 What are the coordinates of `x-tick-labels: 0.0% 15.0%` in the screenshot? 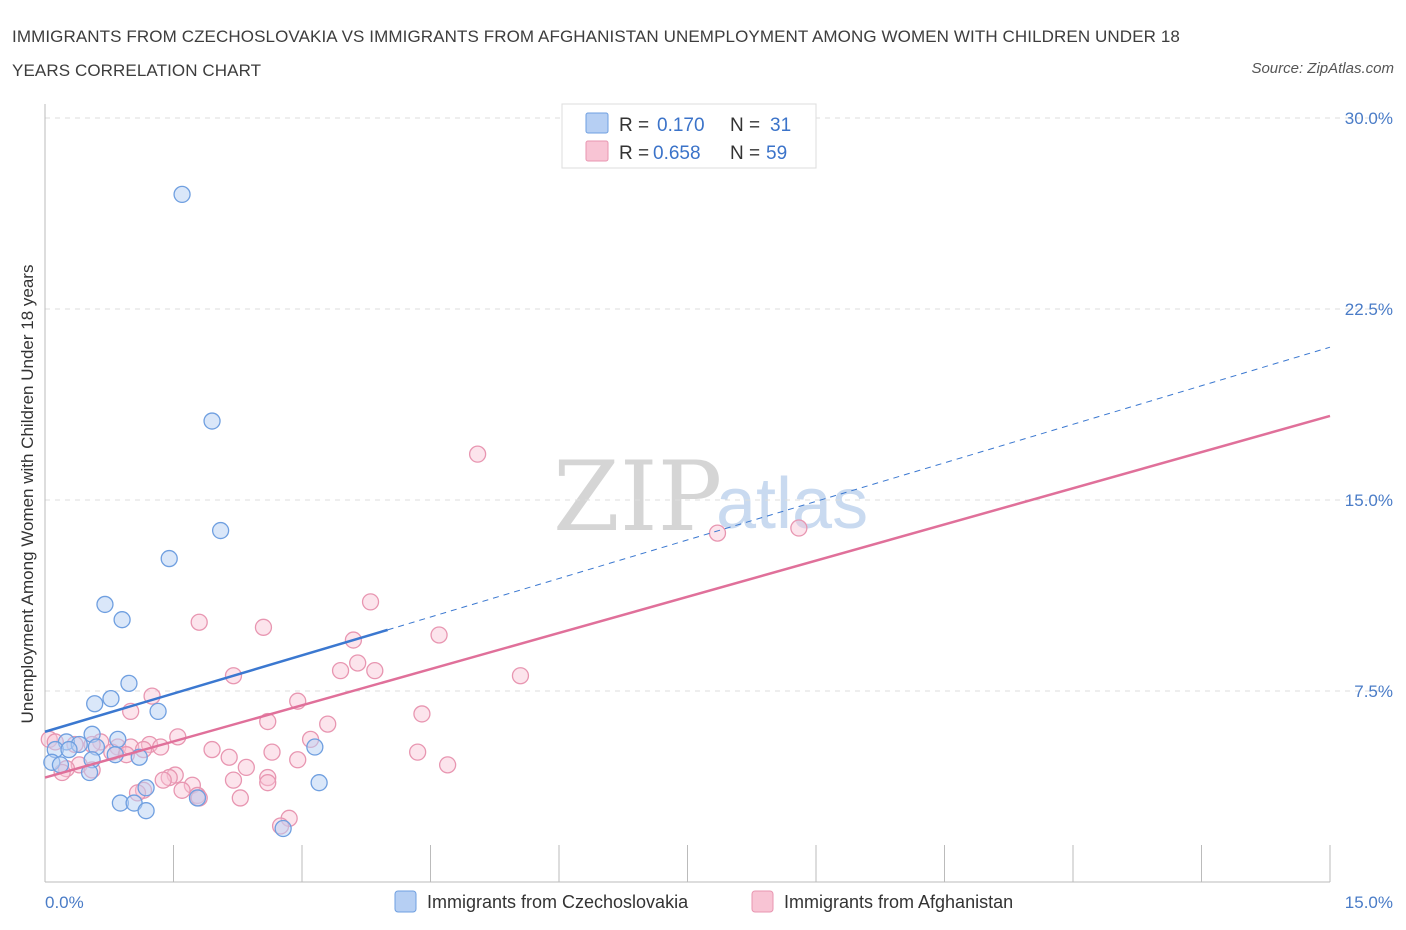 It's located at (719, 902).